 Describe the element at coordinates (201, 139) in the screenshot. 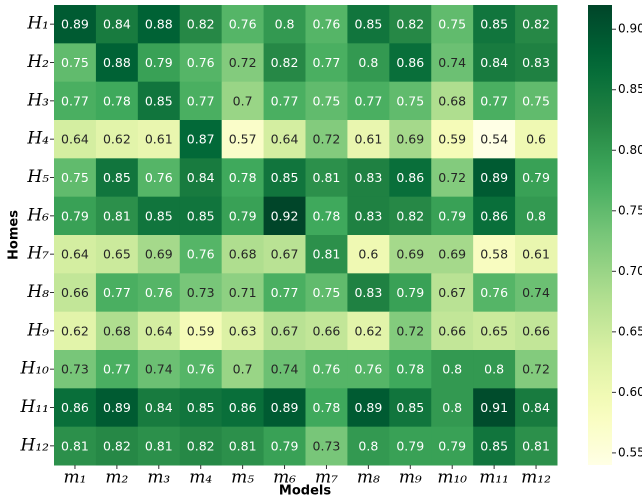

I see `cell-label: 0.87` at that location.